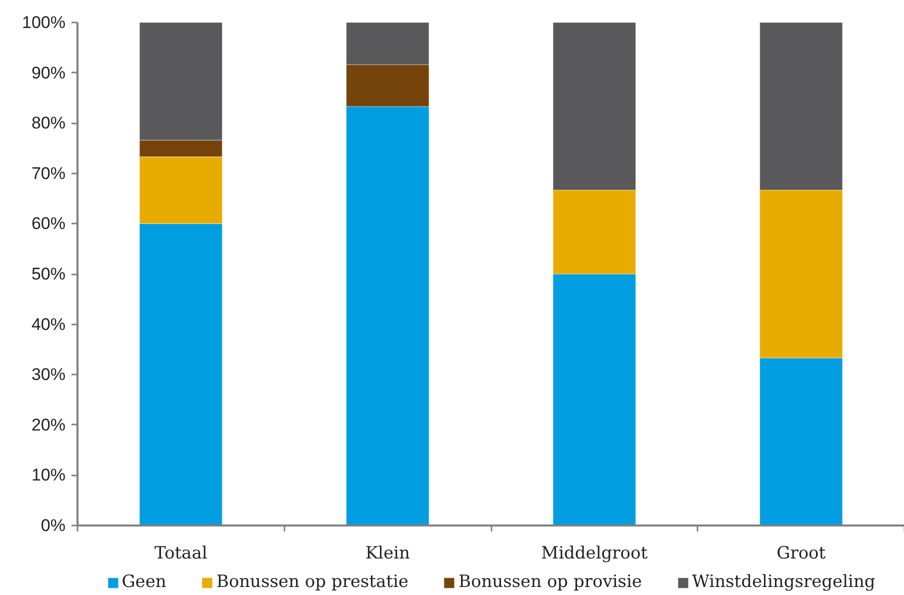 The height and width of the screenshot is (595, 904). Describe the element at coordinates (144, 582) in the screenshot. I see `legend-label: Geen` at that location.